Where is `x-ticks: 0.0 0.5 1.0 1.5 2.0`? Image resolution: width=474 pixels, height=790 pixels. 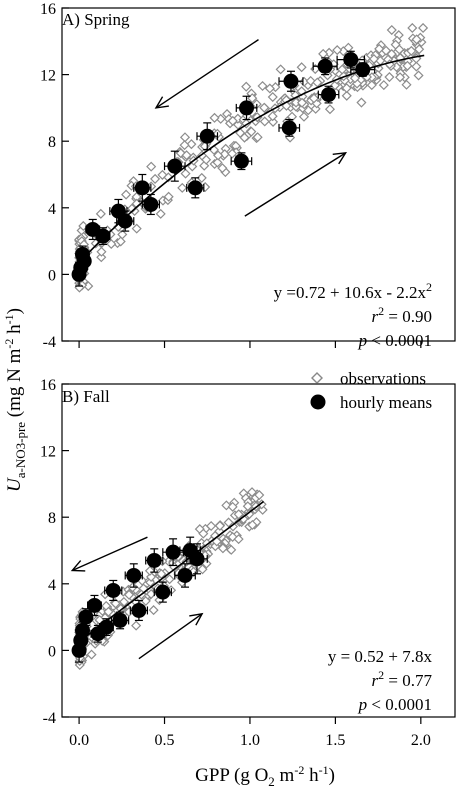 x-ticks: 0.0 0.5 1.0 1.5 2.0 is located at coordinates (250, 733).